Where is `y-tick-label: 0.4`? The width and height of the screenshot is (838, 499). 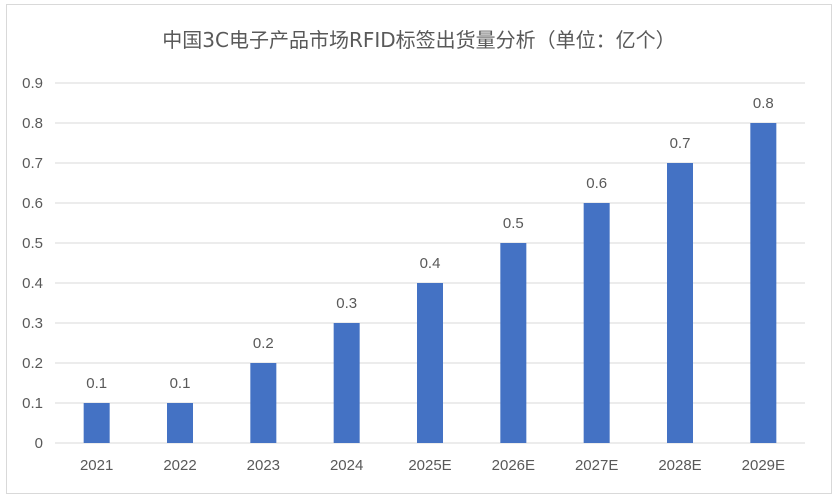 y-tick-label: 0.4 is located at coordinates (32, 283).